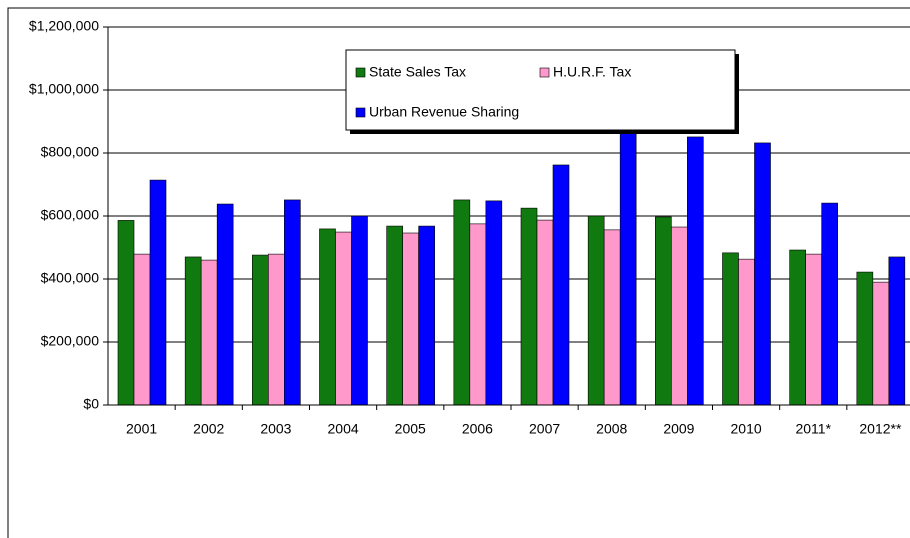 This screenshot has height=538, width=910. What do you see at coordinates (813, 429) in the screenshot?
I see `x-tick-label: 2011*` at bounding box center [813, 429].